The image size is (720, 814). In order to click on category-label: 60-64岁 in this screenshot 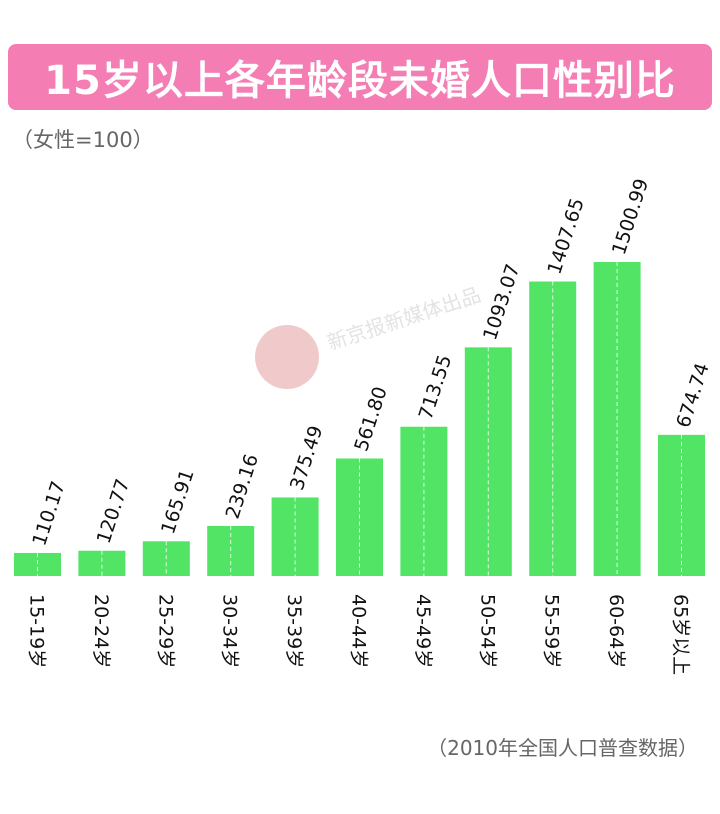, I will do `click(616, 631)`.